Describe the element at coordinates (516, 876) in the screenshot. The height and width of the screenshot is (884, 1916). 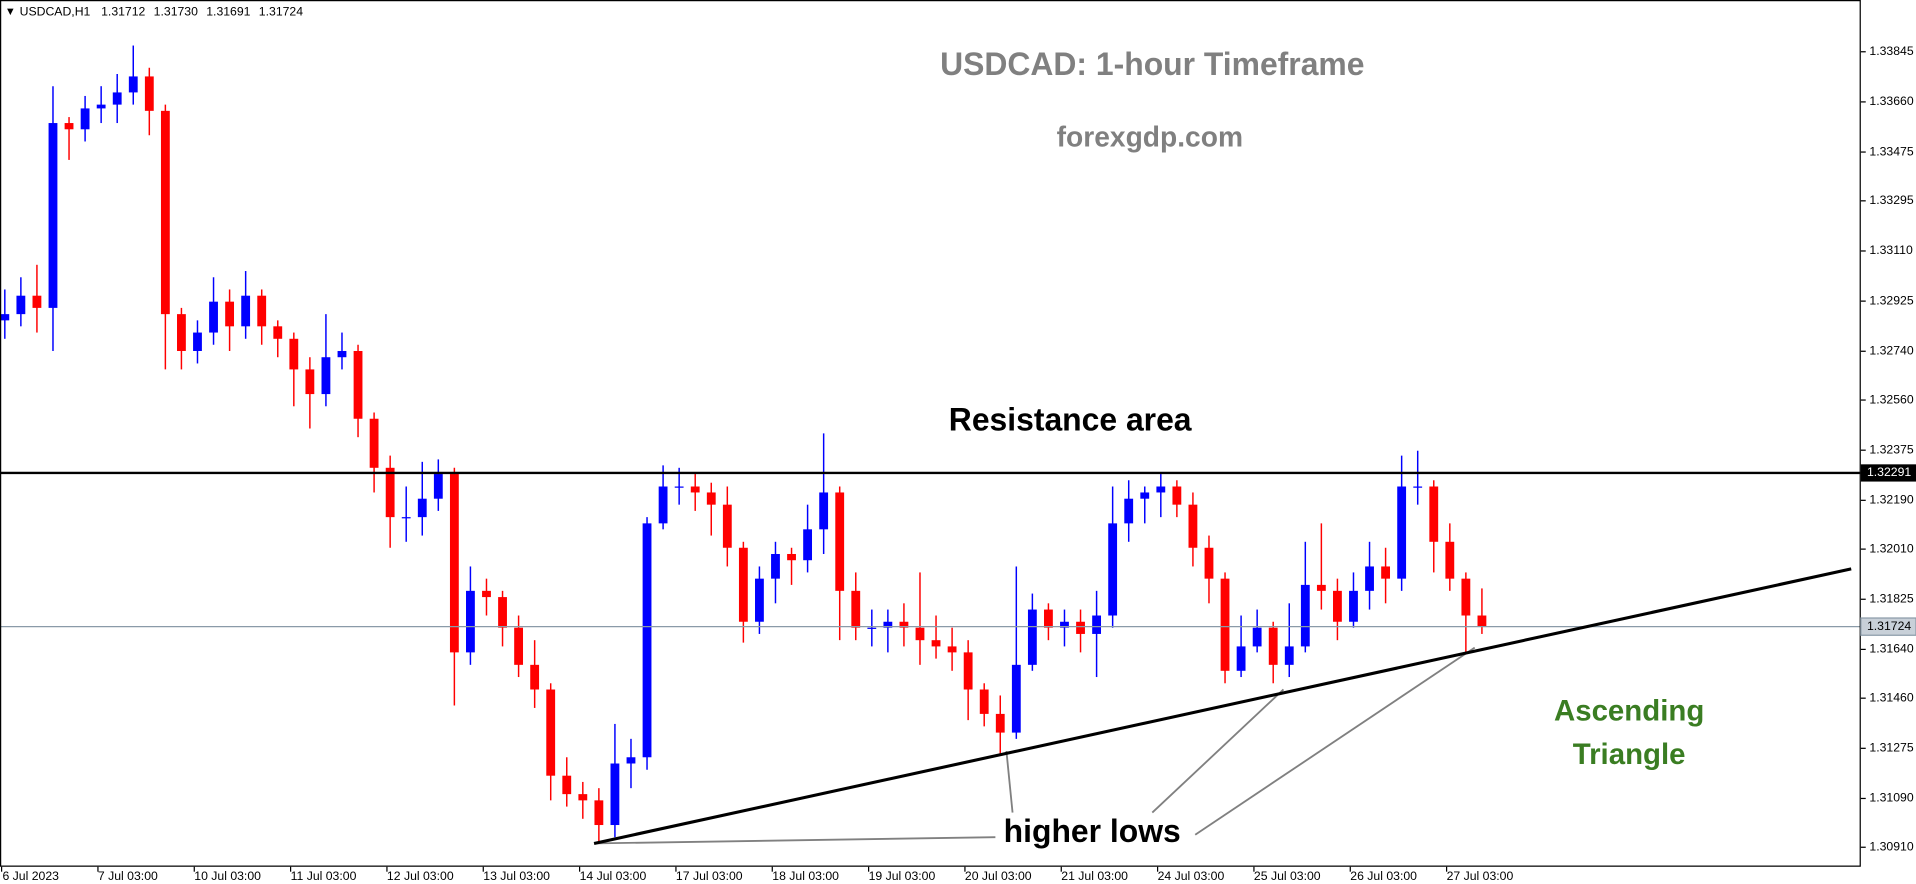
I see `x-tick-label: 13 Jul 03:00` at that location.